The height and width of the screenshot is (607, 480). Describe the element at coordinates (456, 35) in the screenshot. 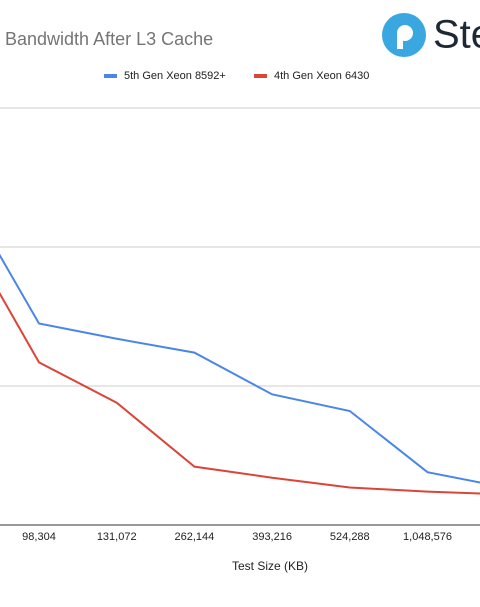

I see `logo-text: Ste` at that location.